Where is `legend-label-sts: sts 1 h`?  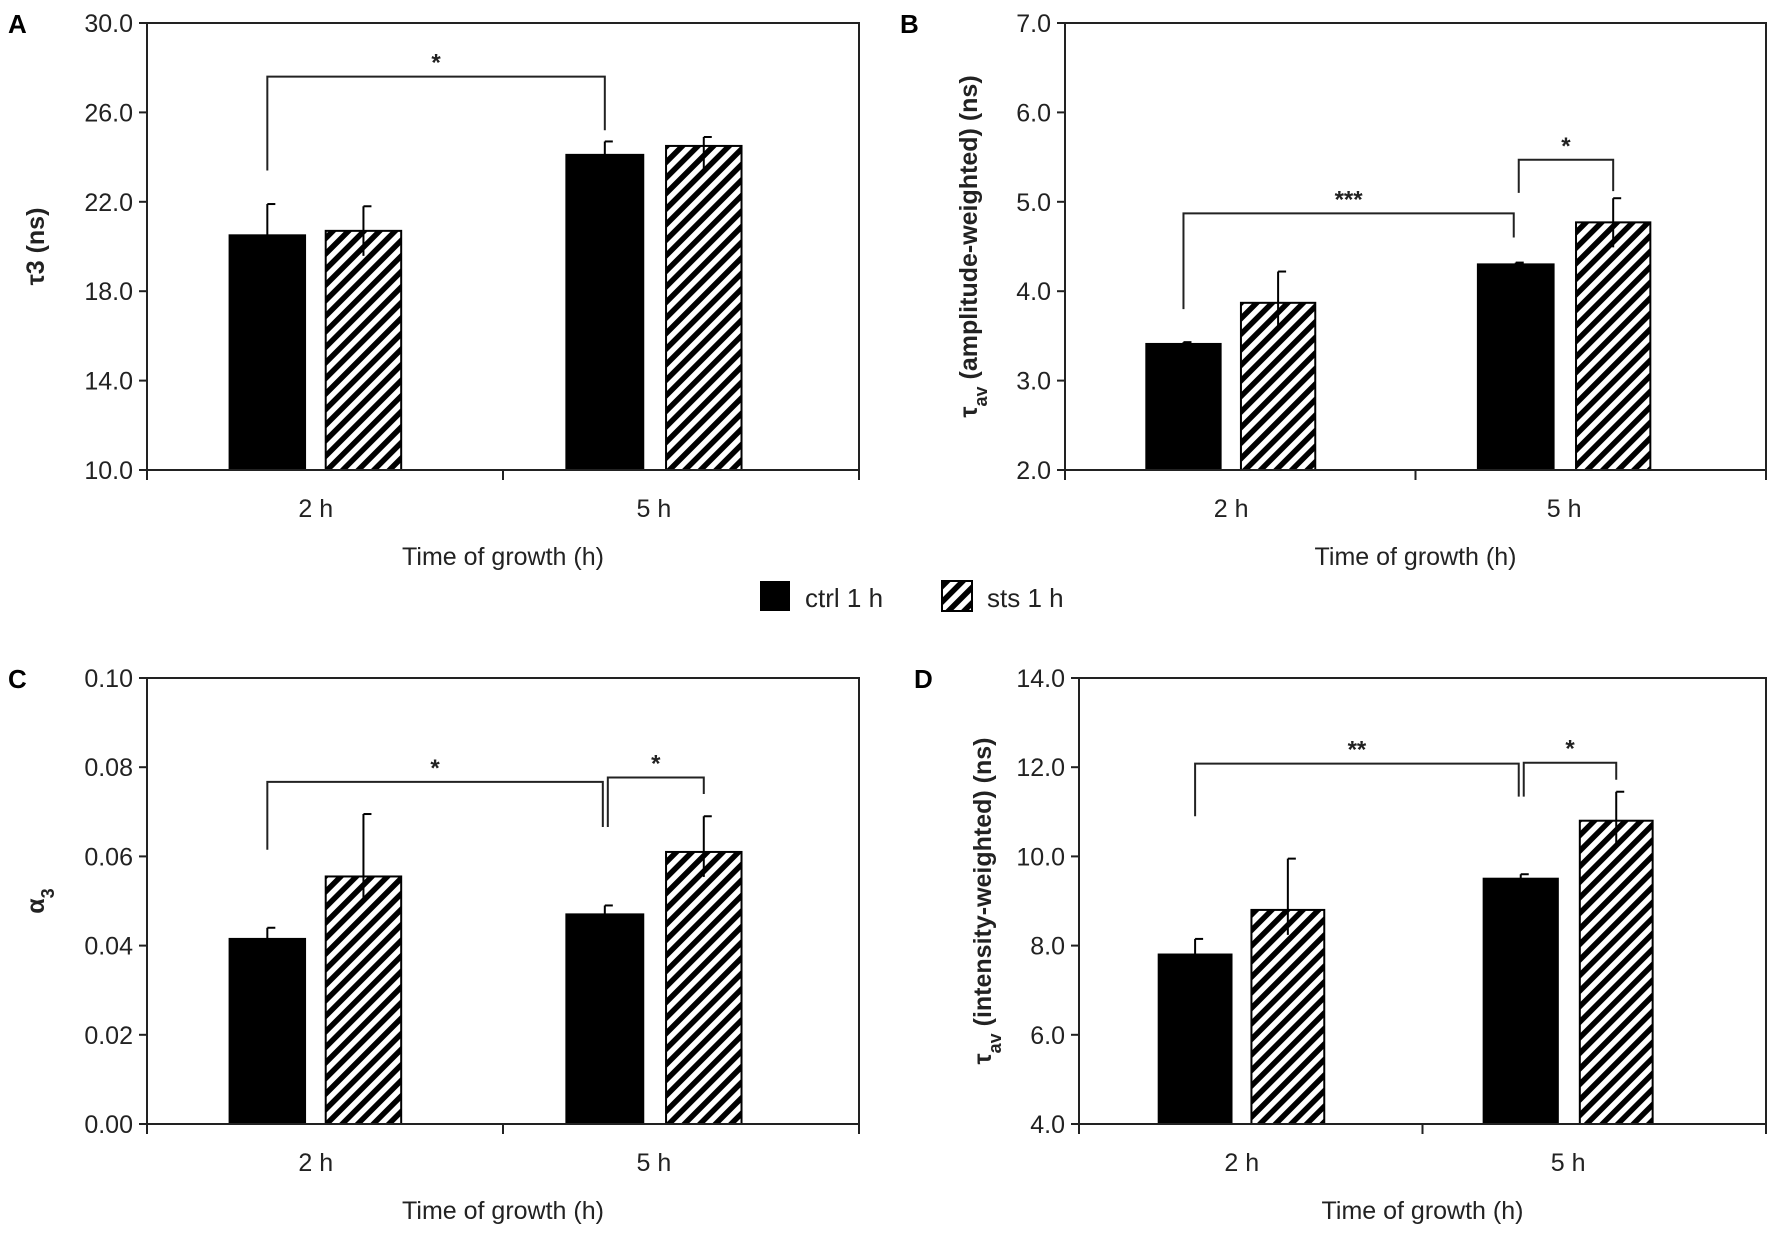 legend-label-sts: sts 1 h is located at coordinates (1025, 598).